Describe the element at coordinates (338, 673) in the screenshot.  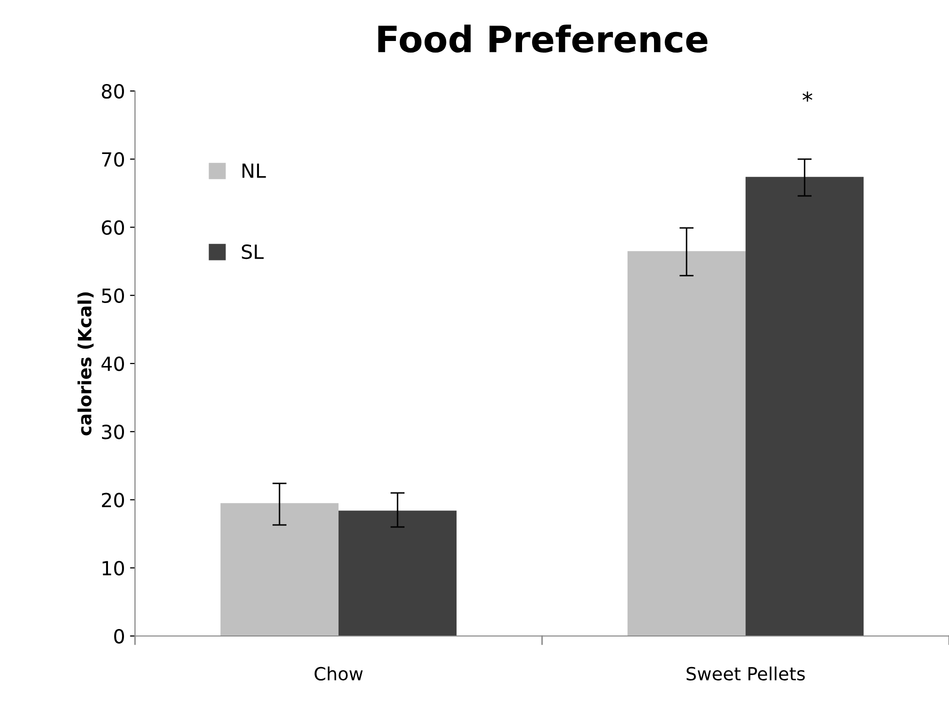
I see `x-tick-label: Chow` at that location.